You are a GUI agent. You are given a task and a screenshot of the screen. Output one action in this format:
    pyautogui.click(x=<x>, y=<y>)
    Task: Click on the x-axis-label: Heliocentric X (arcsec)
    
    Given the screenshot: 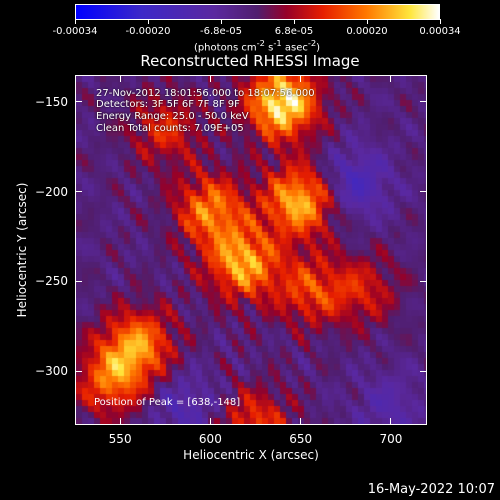 What is the action you would take?
    pyautogui.click(x=251, y=455)
    